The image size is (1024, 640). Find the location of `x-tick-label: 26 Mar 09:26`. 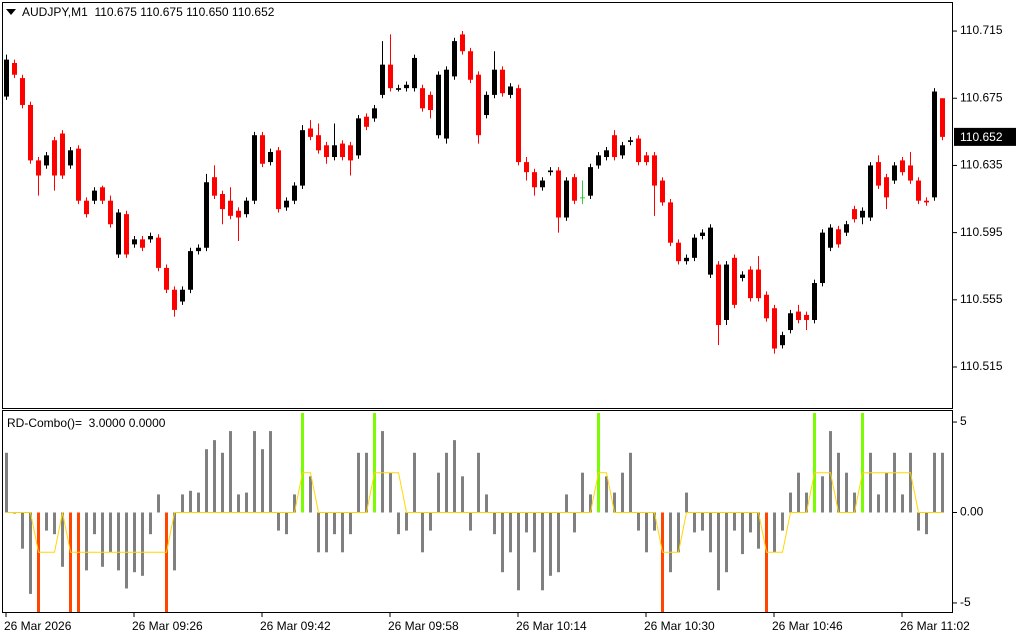

x-tick-label: 26 Mar 09:26 is located at coordinates (167, 626).